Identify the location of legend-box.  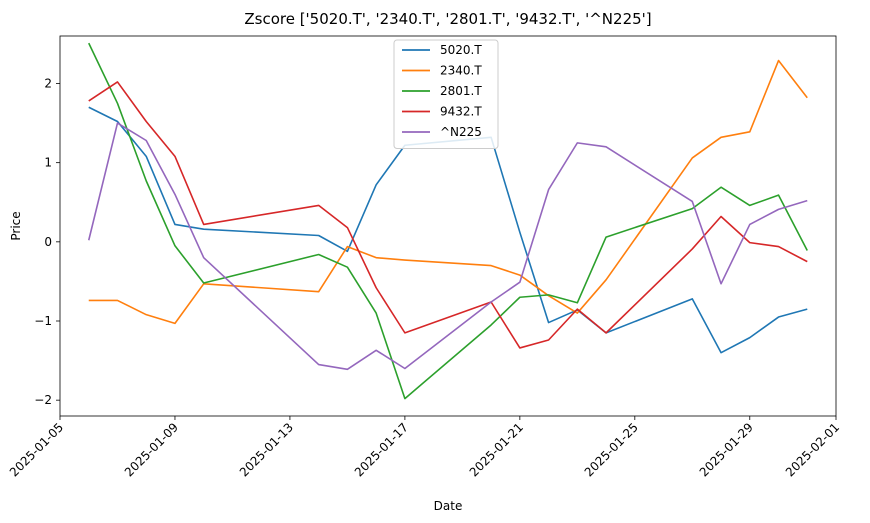
(446, 94).